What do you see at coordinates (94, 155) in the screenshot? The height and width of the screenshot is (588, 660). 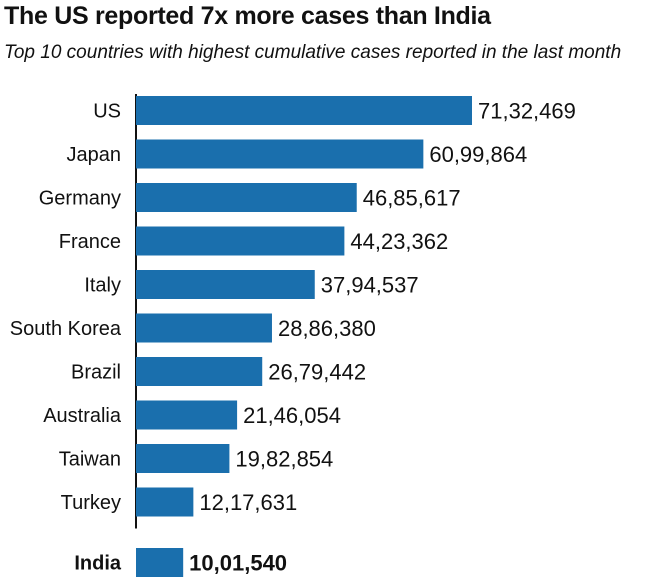 I see `category-label-japan: Japan` at bounding box center [94, 155].